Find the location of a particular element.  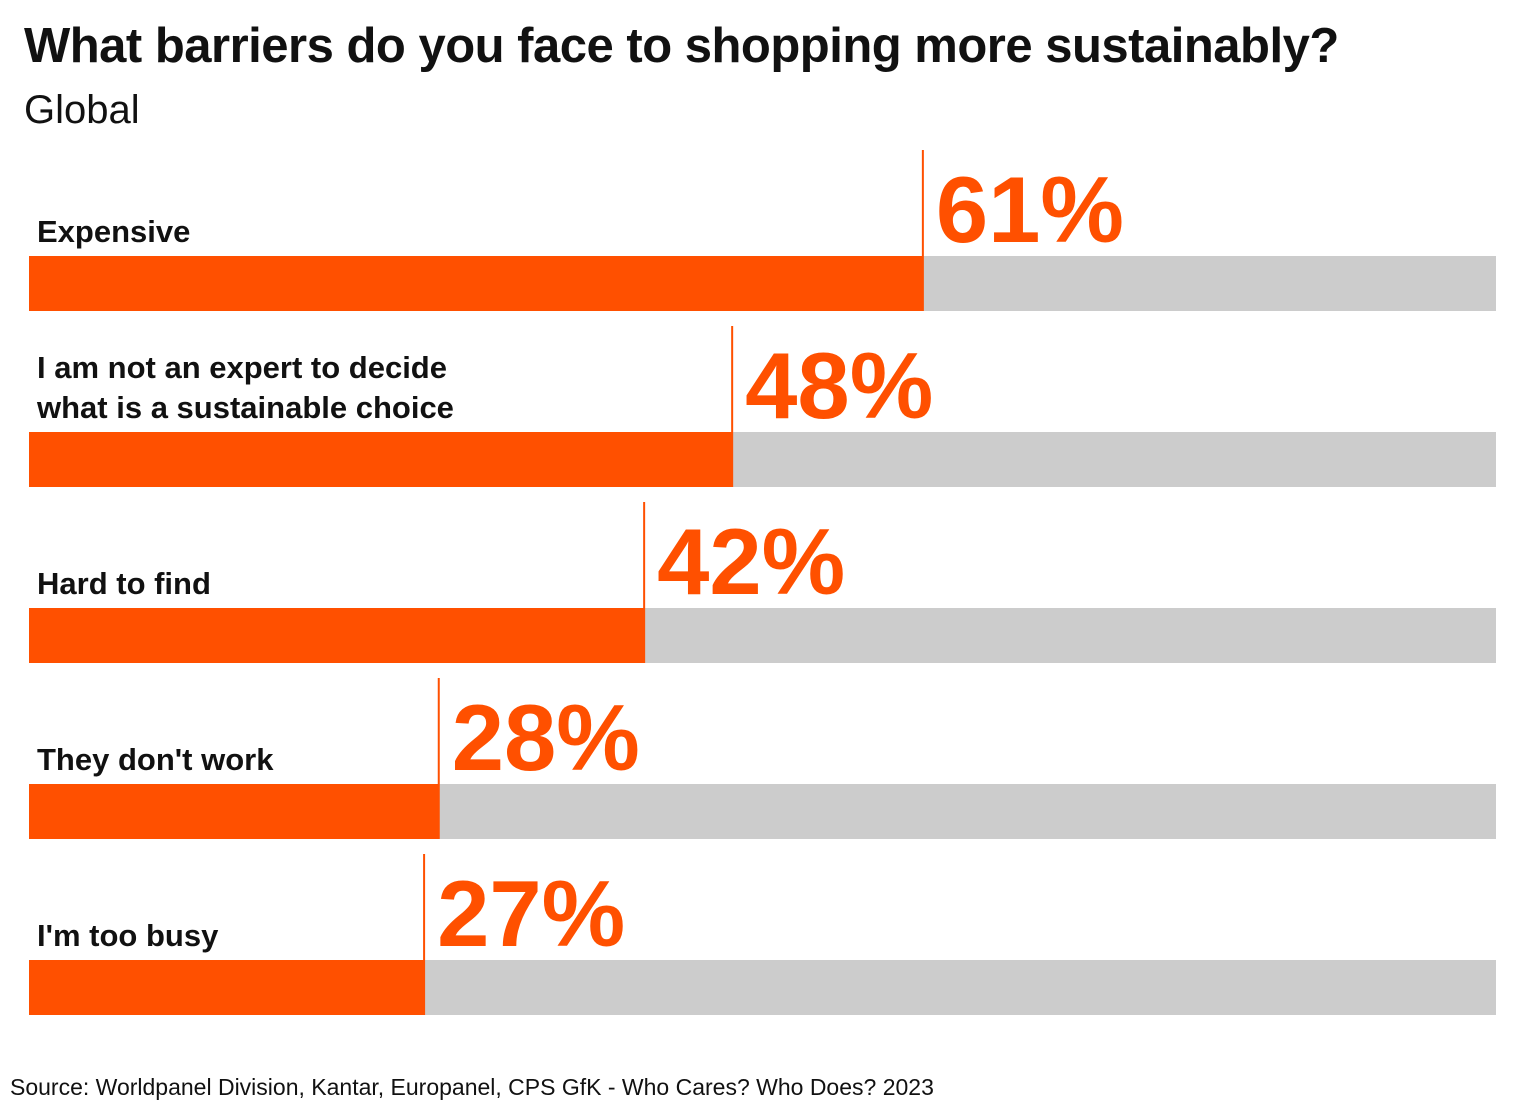

data-label: 27% is located at coordinates (531, 913).